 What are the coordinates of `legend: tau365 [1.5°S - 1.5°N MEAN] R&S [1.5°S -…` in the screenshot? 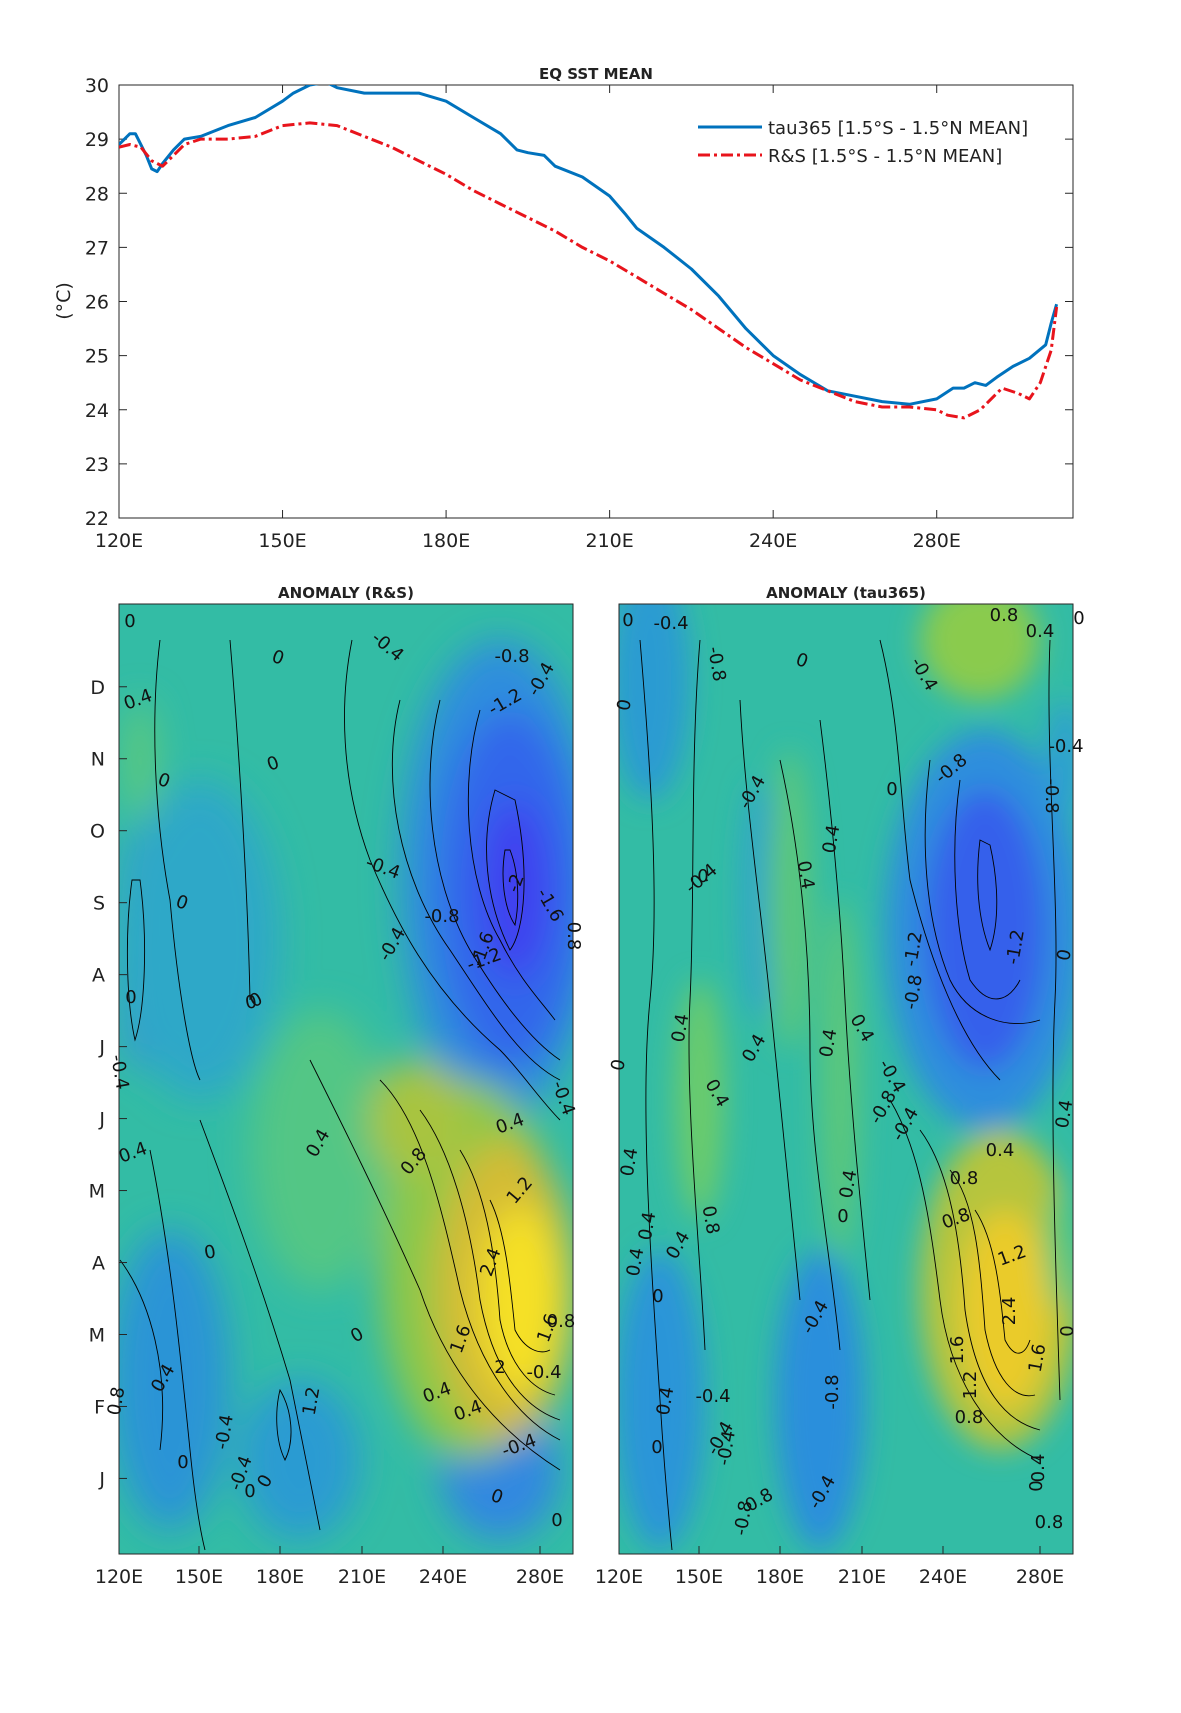 It's located at (863, 142).